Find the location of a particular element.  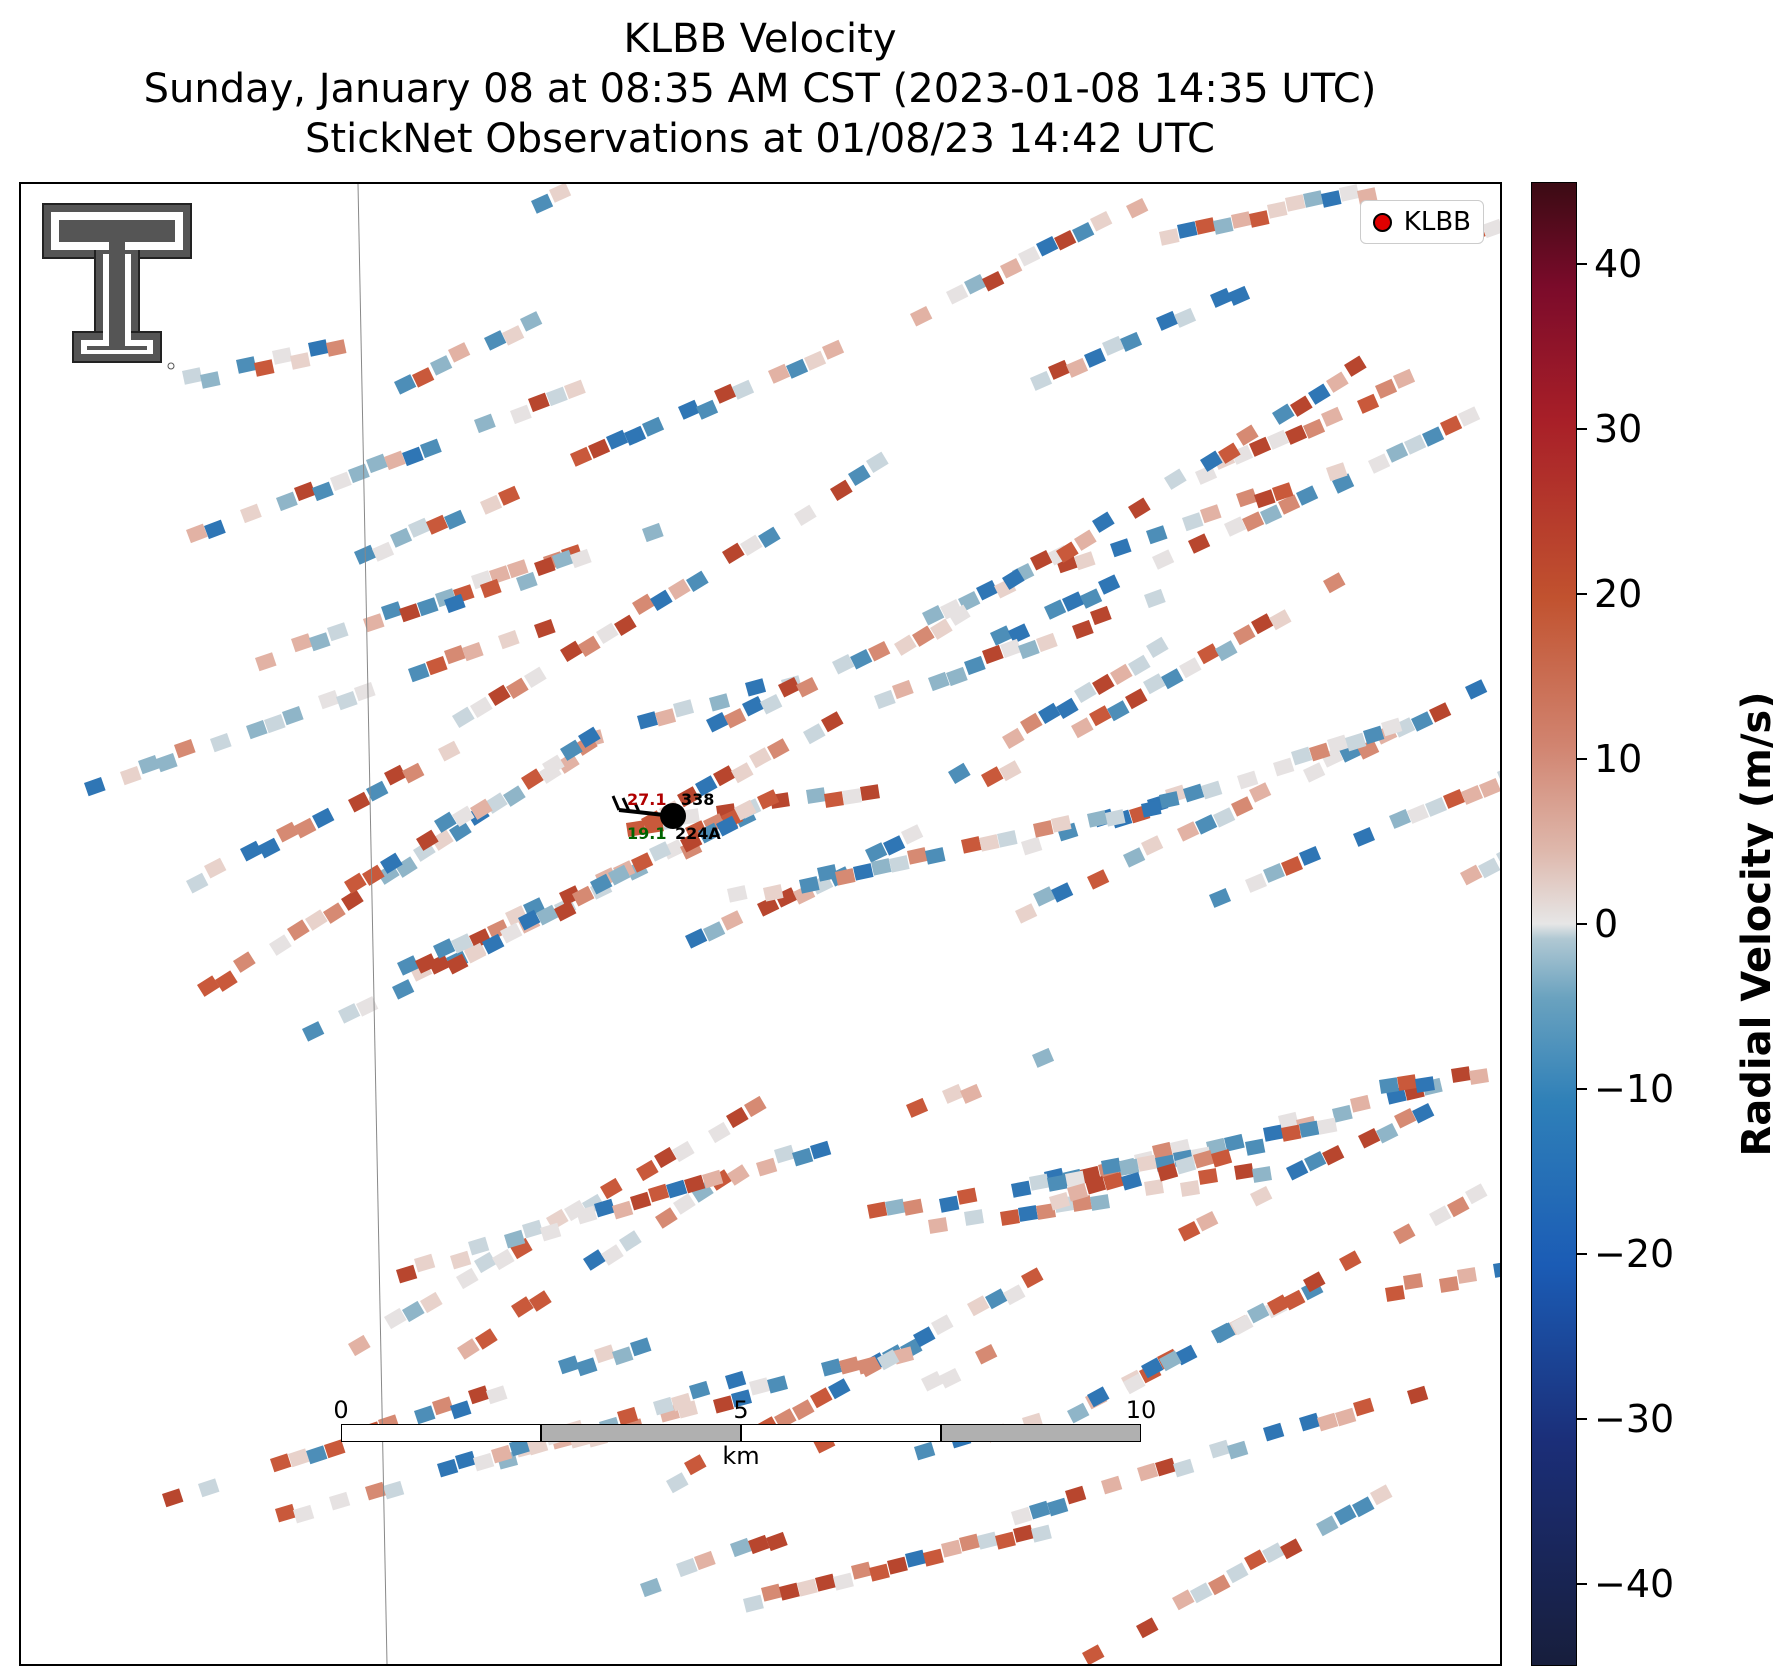

colorbar-tick-mark is located at coordinates (1582, 264).